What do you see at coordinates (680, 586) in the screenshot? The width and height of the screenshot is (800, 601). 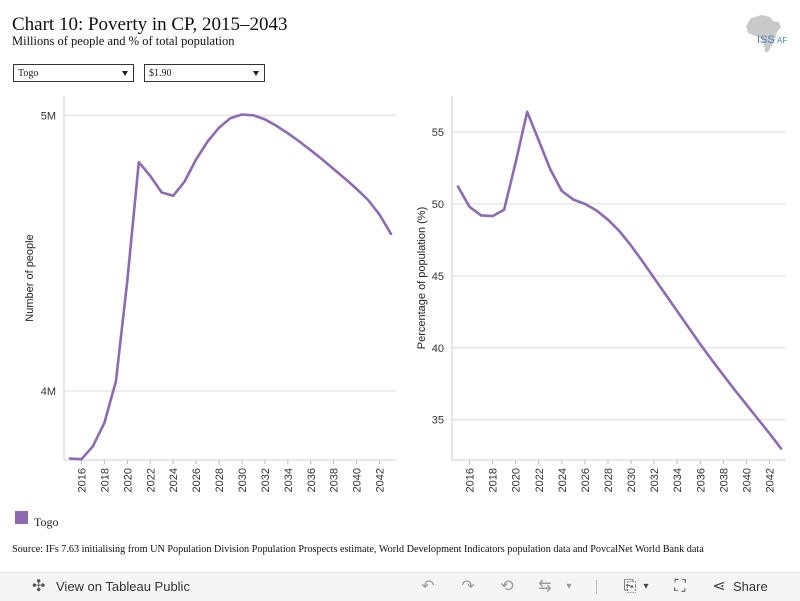 I see `fullscreen-icon: ⛶` at bounding box center [680, 586].